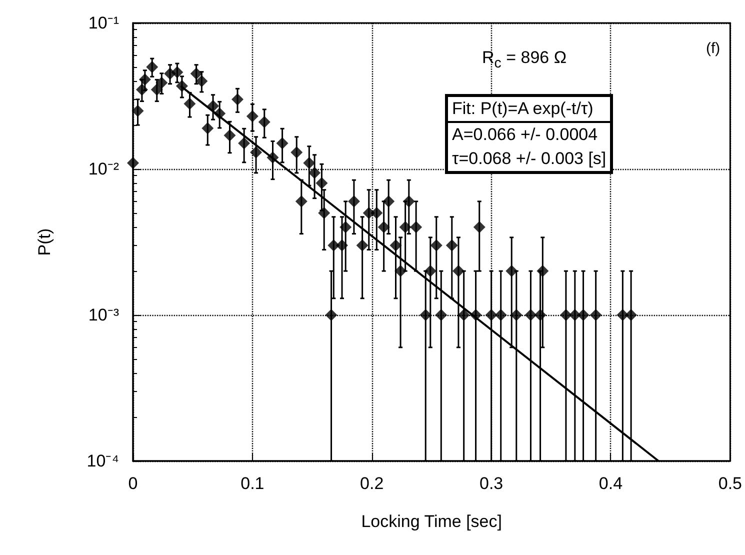  What do you see at coordinates (252, 483) in the screenshot?
I see `x-tick-label: 0.1` at bounding box center [252, 483].